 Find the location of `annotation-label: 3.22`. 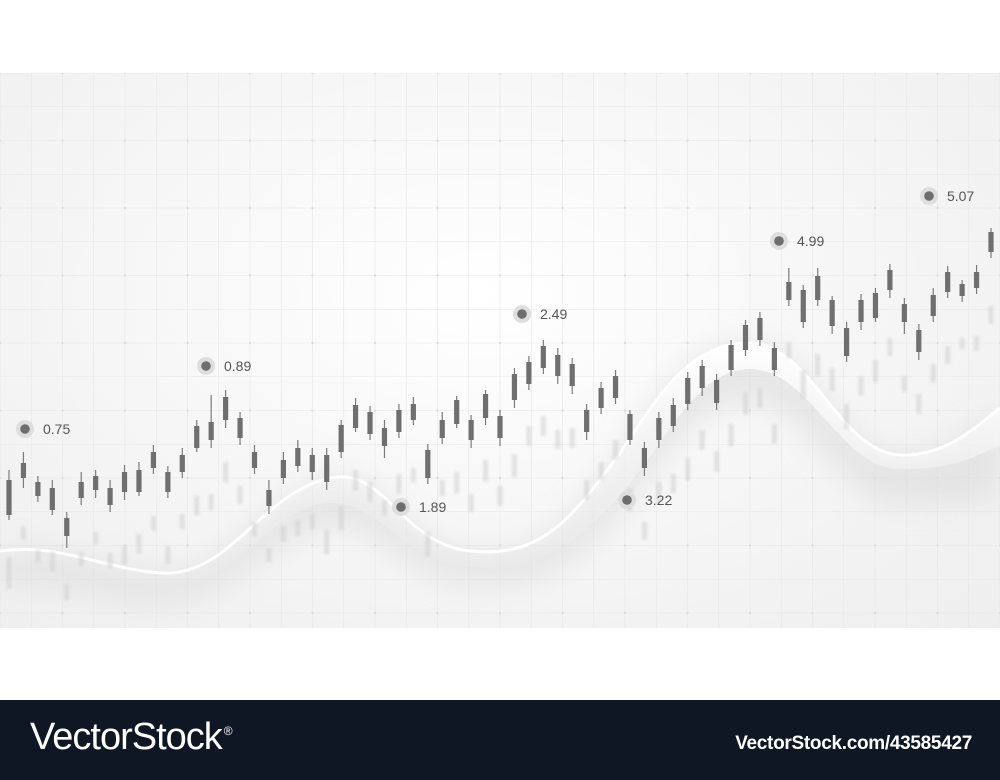

annotation-label: 3.22 is located at coordinates (658, 500).